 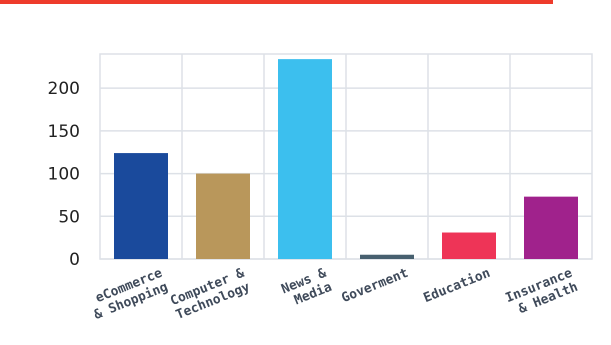 I want to click on y-tick-label: 50, so click(x=69, y=217).